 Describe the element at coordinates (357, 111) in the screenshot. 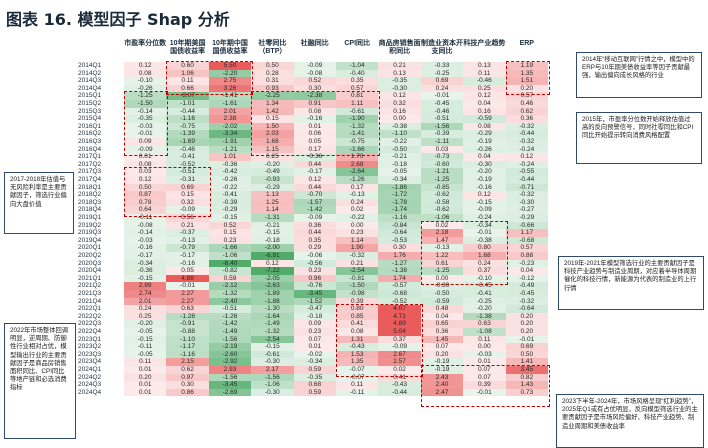

I see `value-cell: -0.61` at that location.